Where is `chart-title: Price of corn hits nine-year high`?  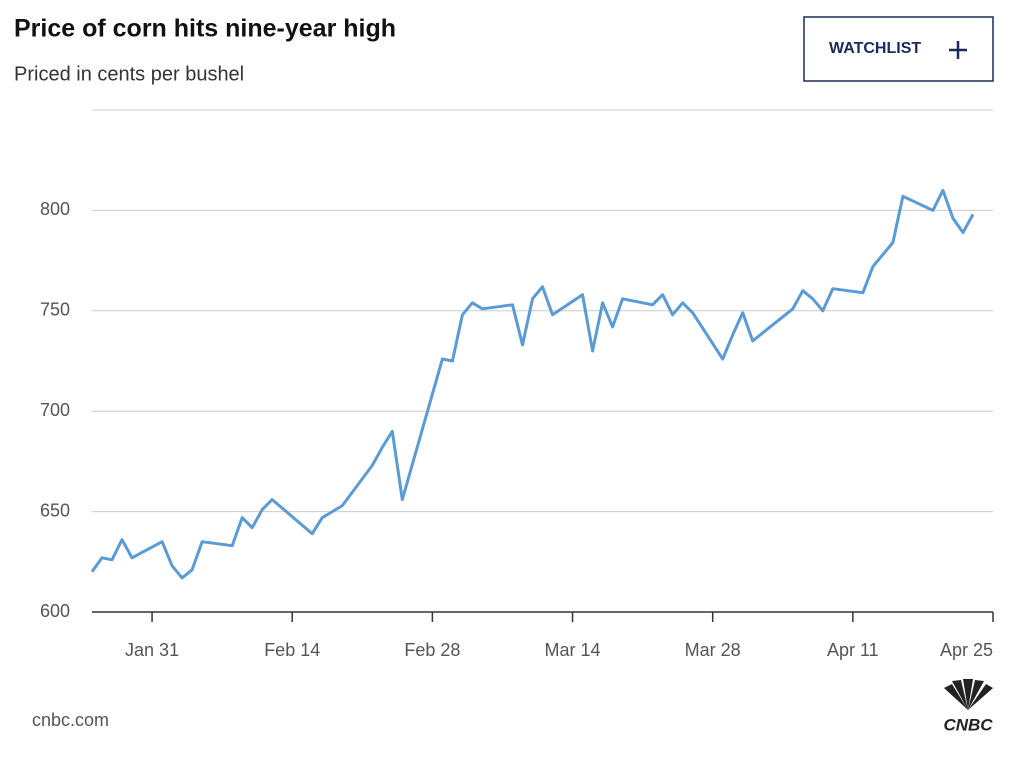 chart-title: Price of corn hits nine-year high is located at coordinates (205, 29).